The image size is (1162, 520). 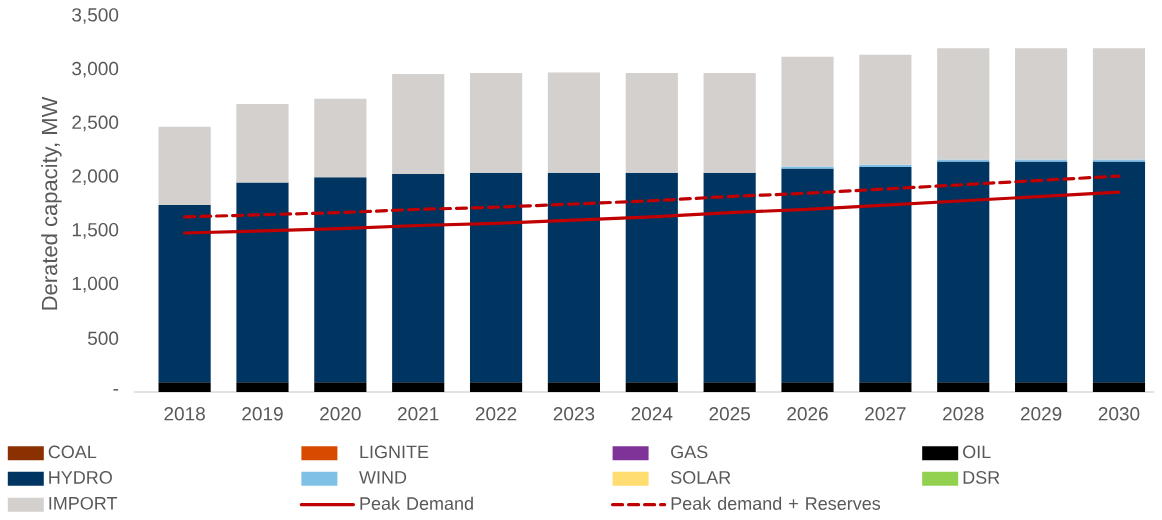 I want to click on x-tick-label: 2028, so click(x=963, y=414).